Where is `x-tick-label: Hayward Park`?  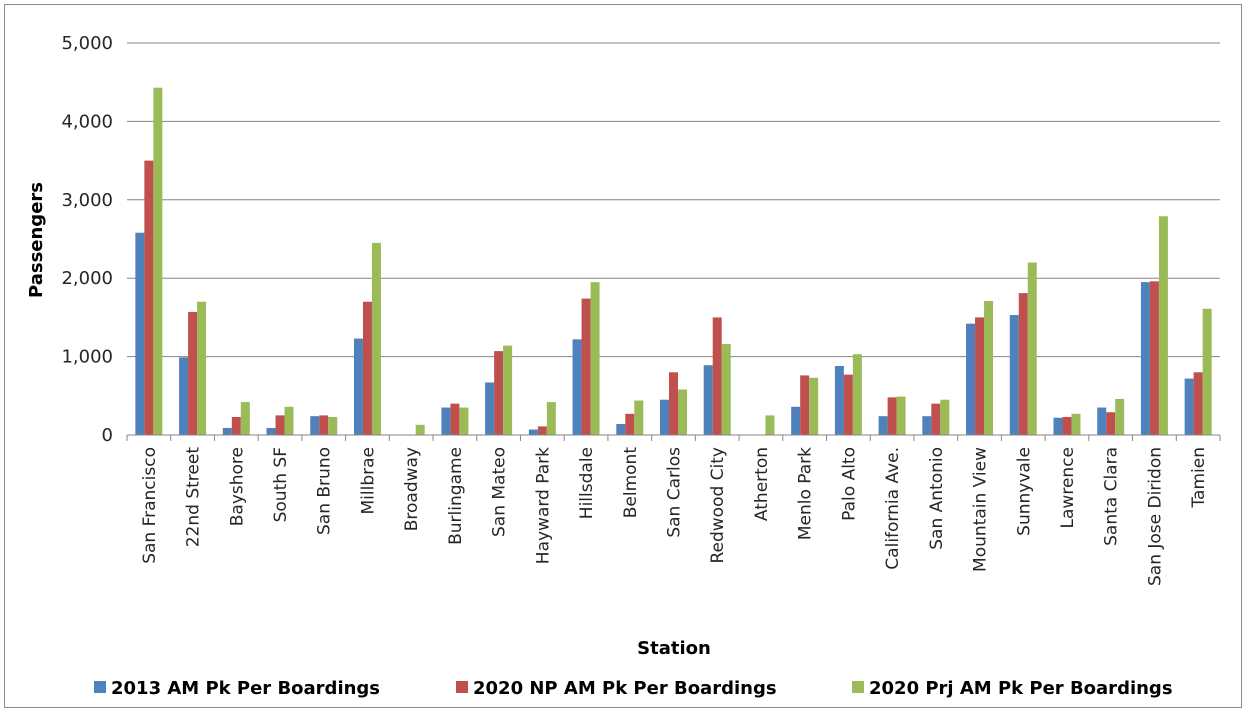
x-tick-label: Hayward Park is located at coordinates (543, 505).